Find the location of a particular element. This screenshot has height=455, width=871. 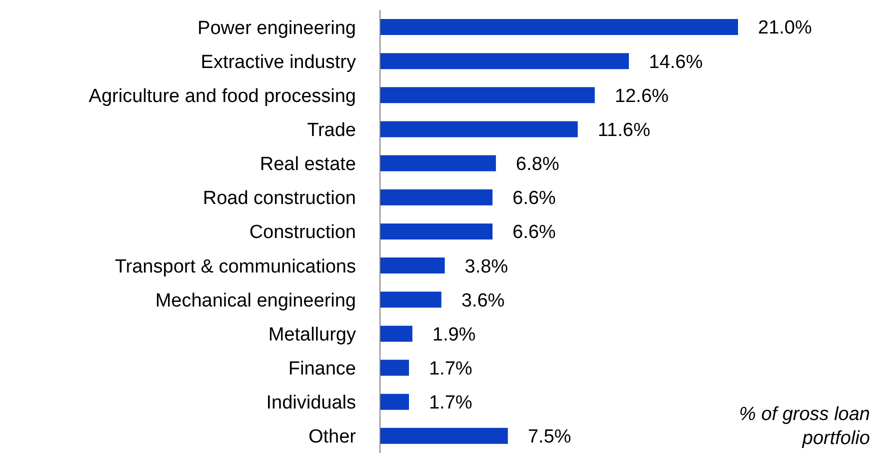

data-label: 6.8% is located at coordinates (538, 165).